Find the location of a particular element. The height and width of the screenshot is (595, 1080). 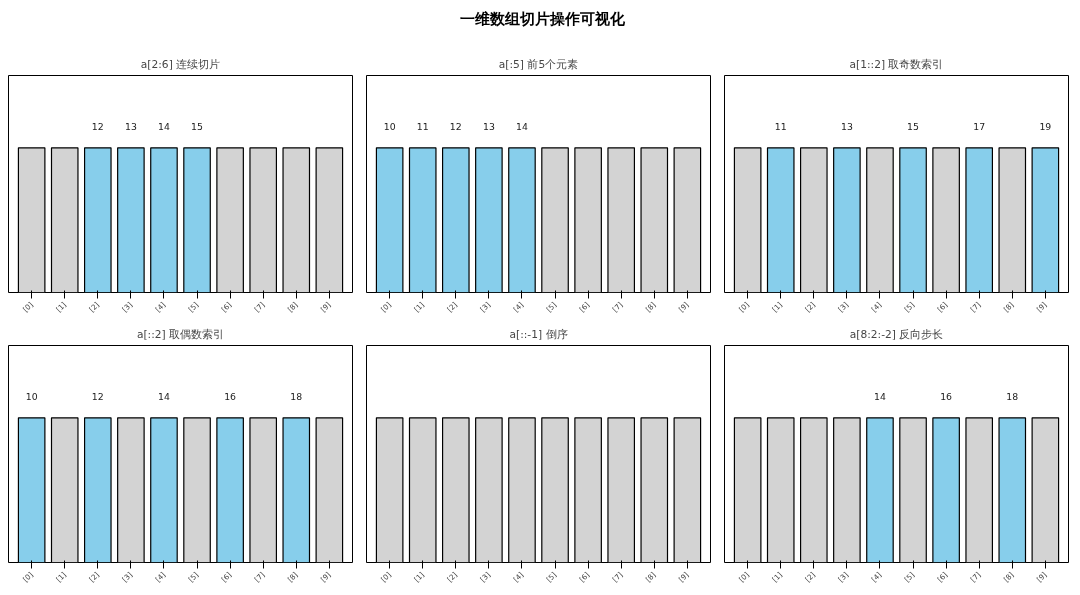

chart-title: a[1::2] 取奇数索引 is located at coordinates (896, 64).